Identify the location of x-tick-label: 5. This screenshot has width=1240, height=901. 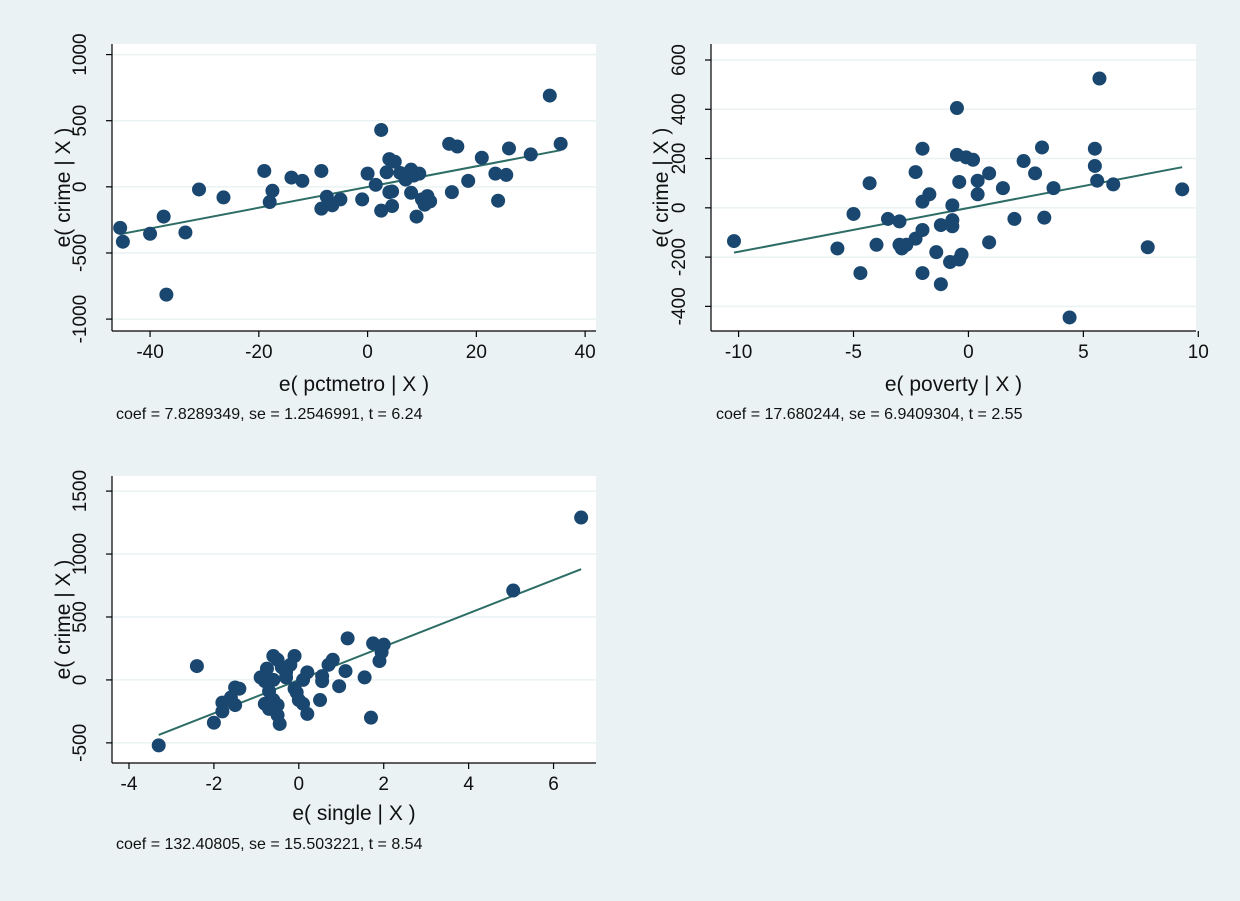
(1083, 352).